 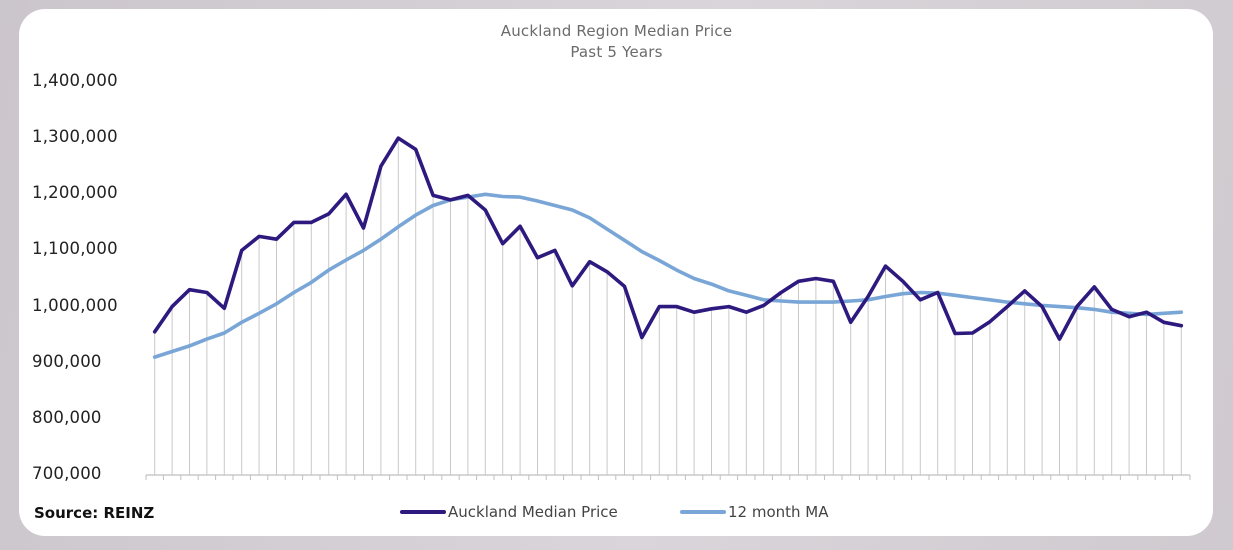 What do you see at coordinates (67, 473) in the screenshot?
I see `y-tick-label: 700,000` at bounding box center [67, 473].